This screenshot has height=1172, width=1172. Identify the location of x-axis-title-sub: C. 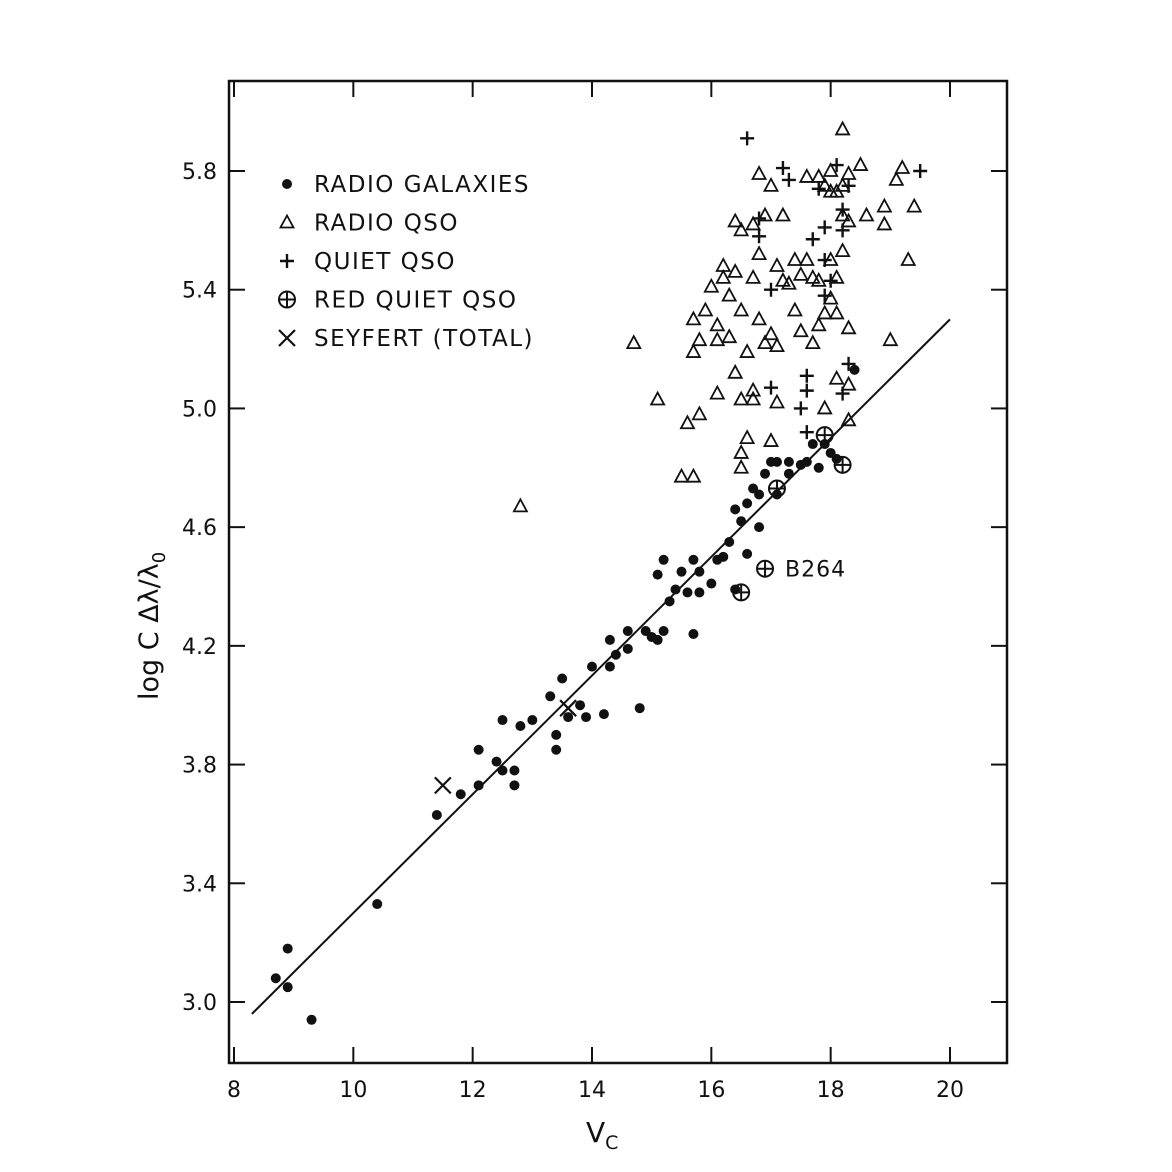
(611, 1143).